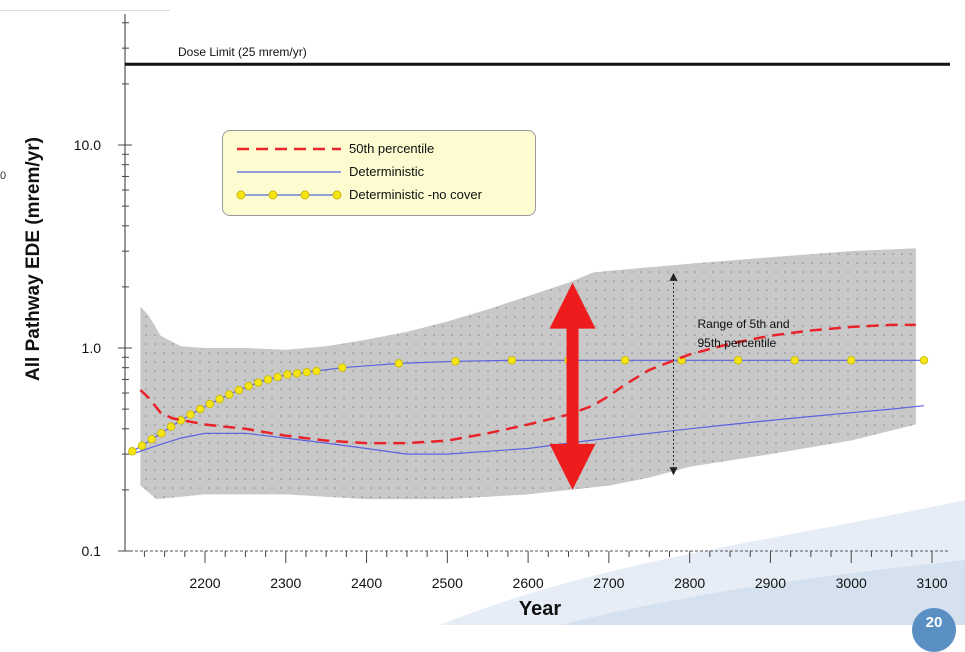 This screenshot has height=652, width=965. Describe the element at coordinates (387, 171) in the screenshot. I see `legend-label: Deterministic` at that location.